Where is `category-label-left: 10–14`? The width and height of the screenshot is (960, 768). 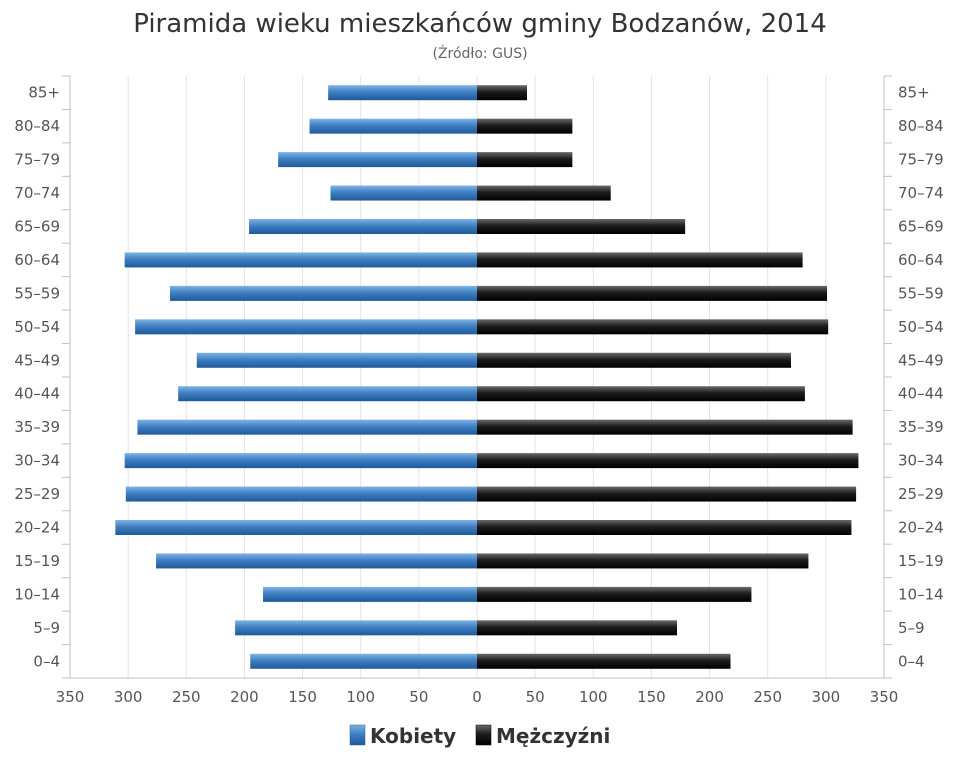
category-label-left: 10–14 is located at coordinates (37, 594).